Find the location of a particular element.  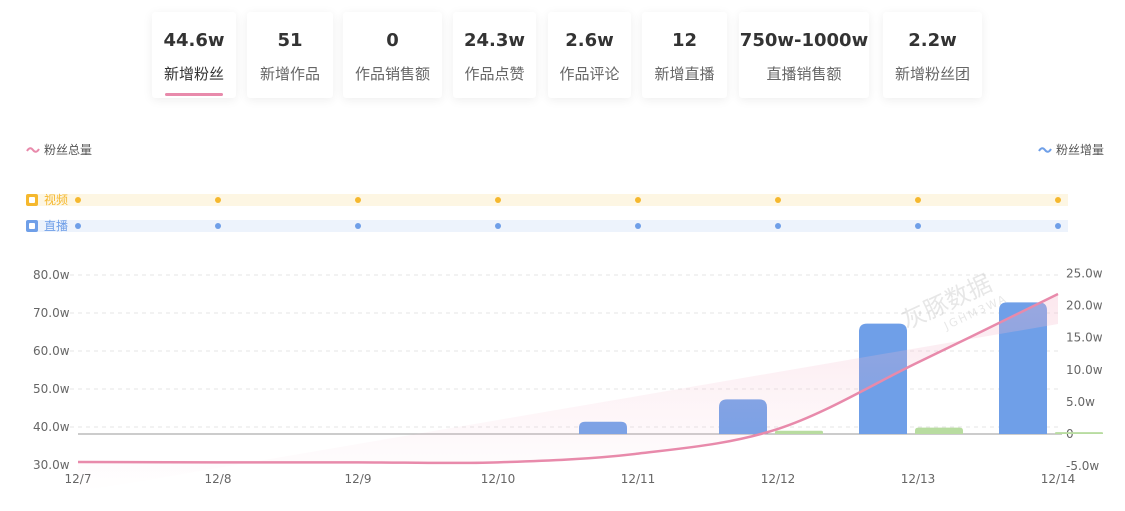

stat-value: 24.3w is located at coordinates (494, 40).